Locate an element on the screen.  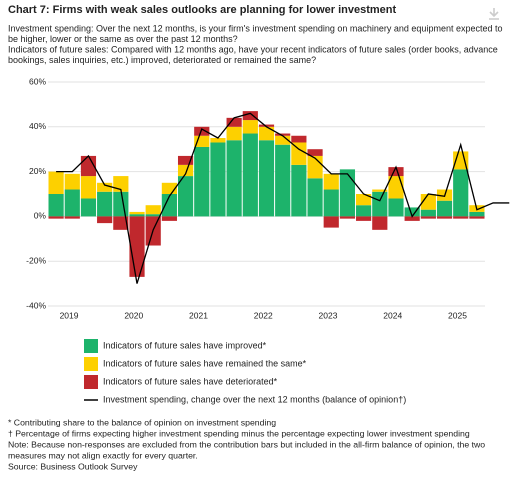
x-tick-label: 2022 is located at coordinates (263, 315).